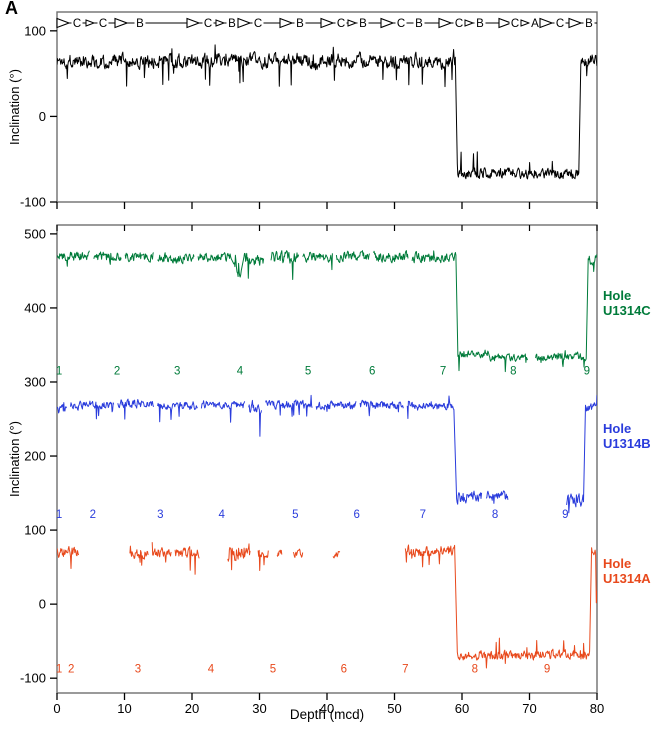  Describe the element at coordinates (565, 515) in the screenshot. I see `hole-u1314b-core-number: 9` at that location.